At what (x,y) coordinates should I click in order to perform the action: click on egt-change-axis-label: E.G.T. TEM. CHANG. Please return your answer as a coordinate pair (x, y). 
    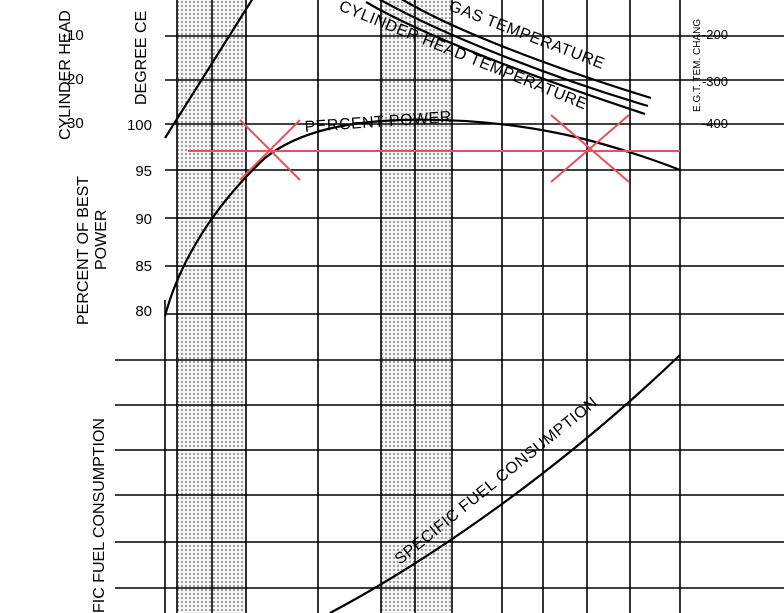
    Looking at the image, I should click on (697, 65).